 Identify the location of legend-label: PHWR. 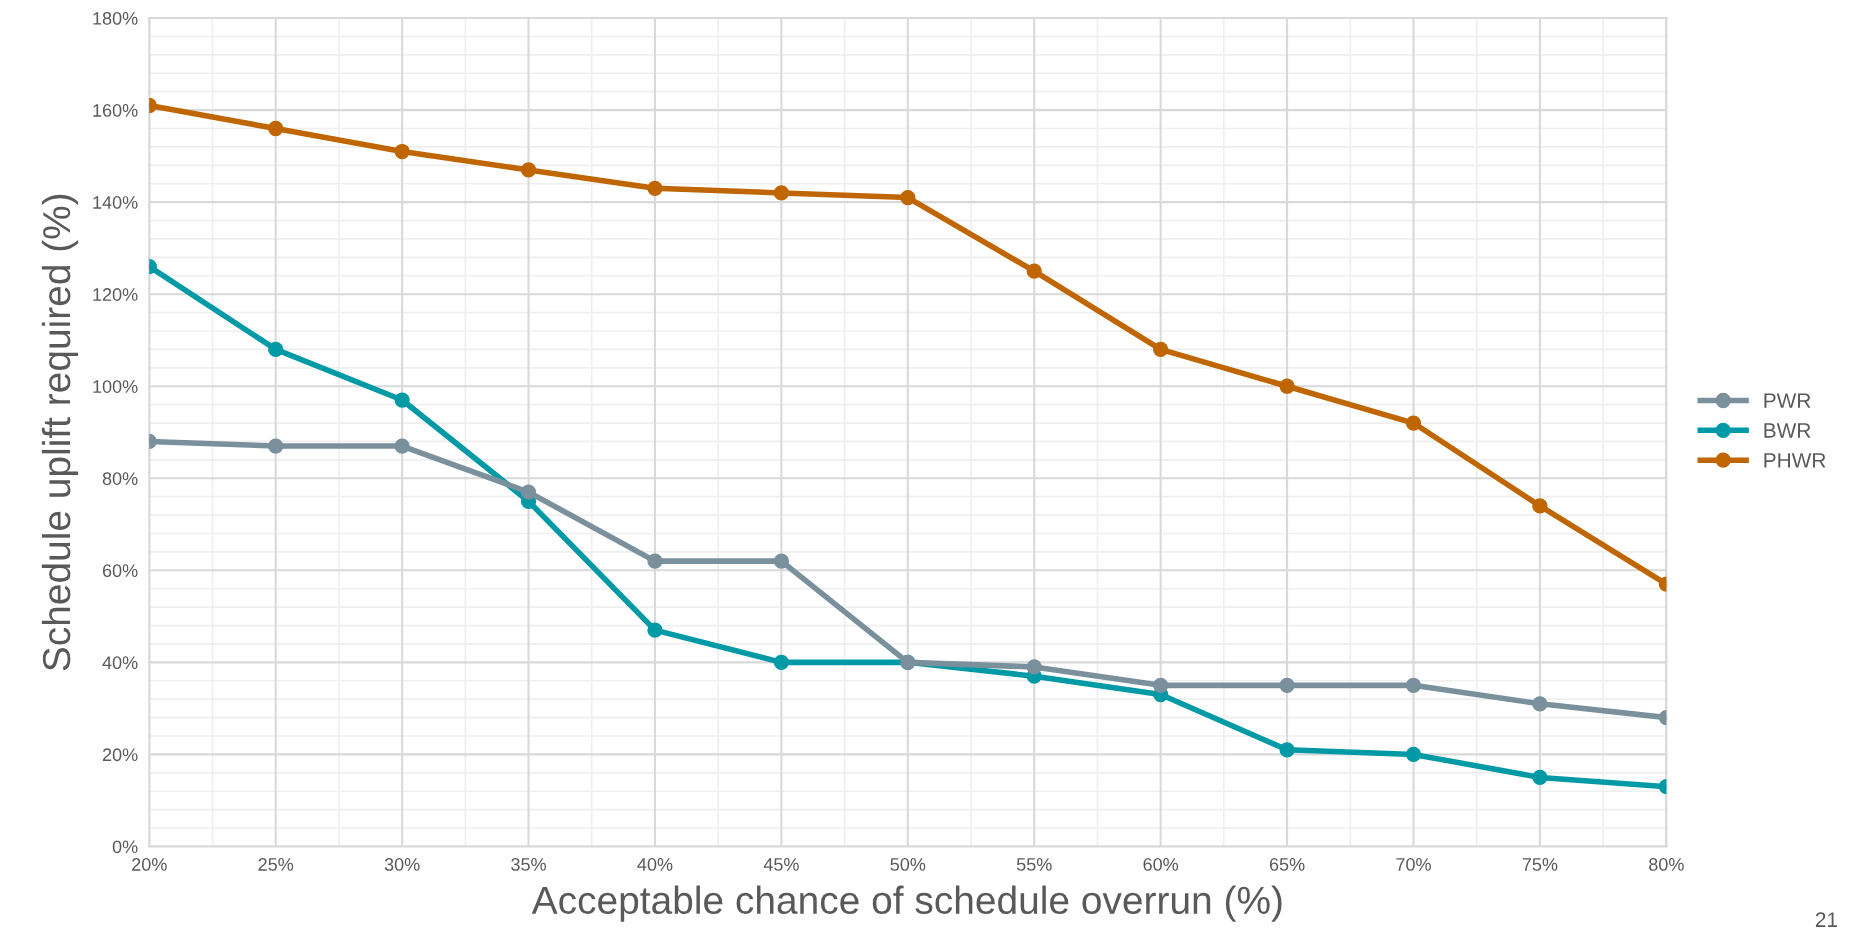
(1795, 460).